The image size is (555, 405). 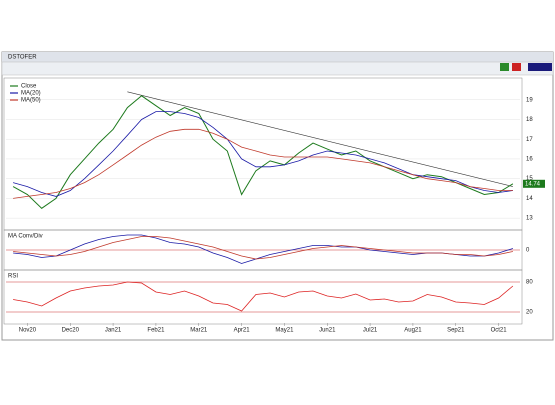 What do you see at coordinates (242, 331) in the screenshot?
I see `x-tick-label: Apr21` at bounding box center [242, 331].